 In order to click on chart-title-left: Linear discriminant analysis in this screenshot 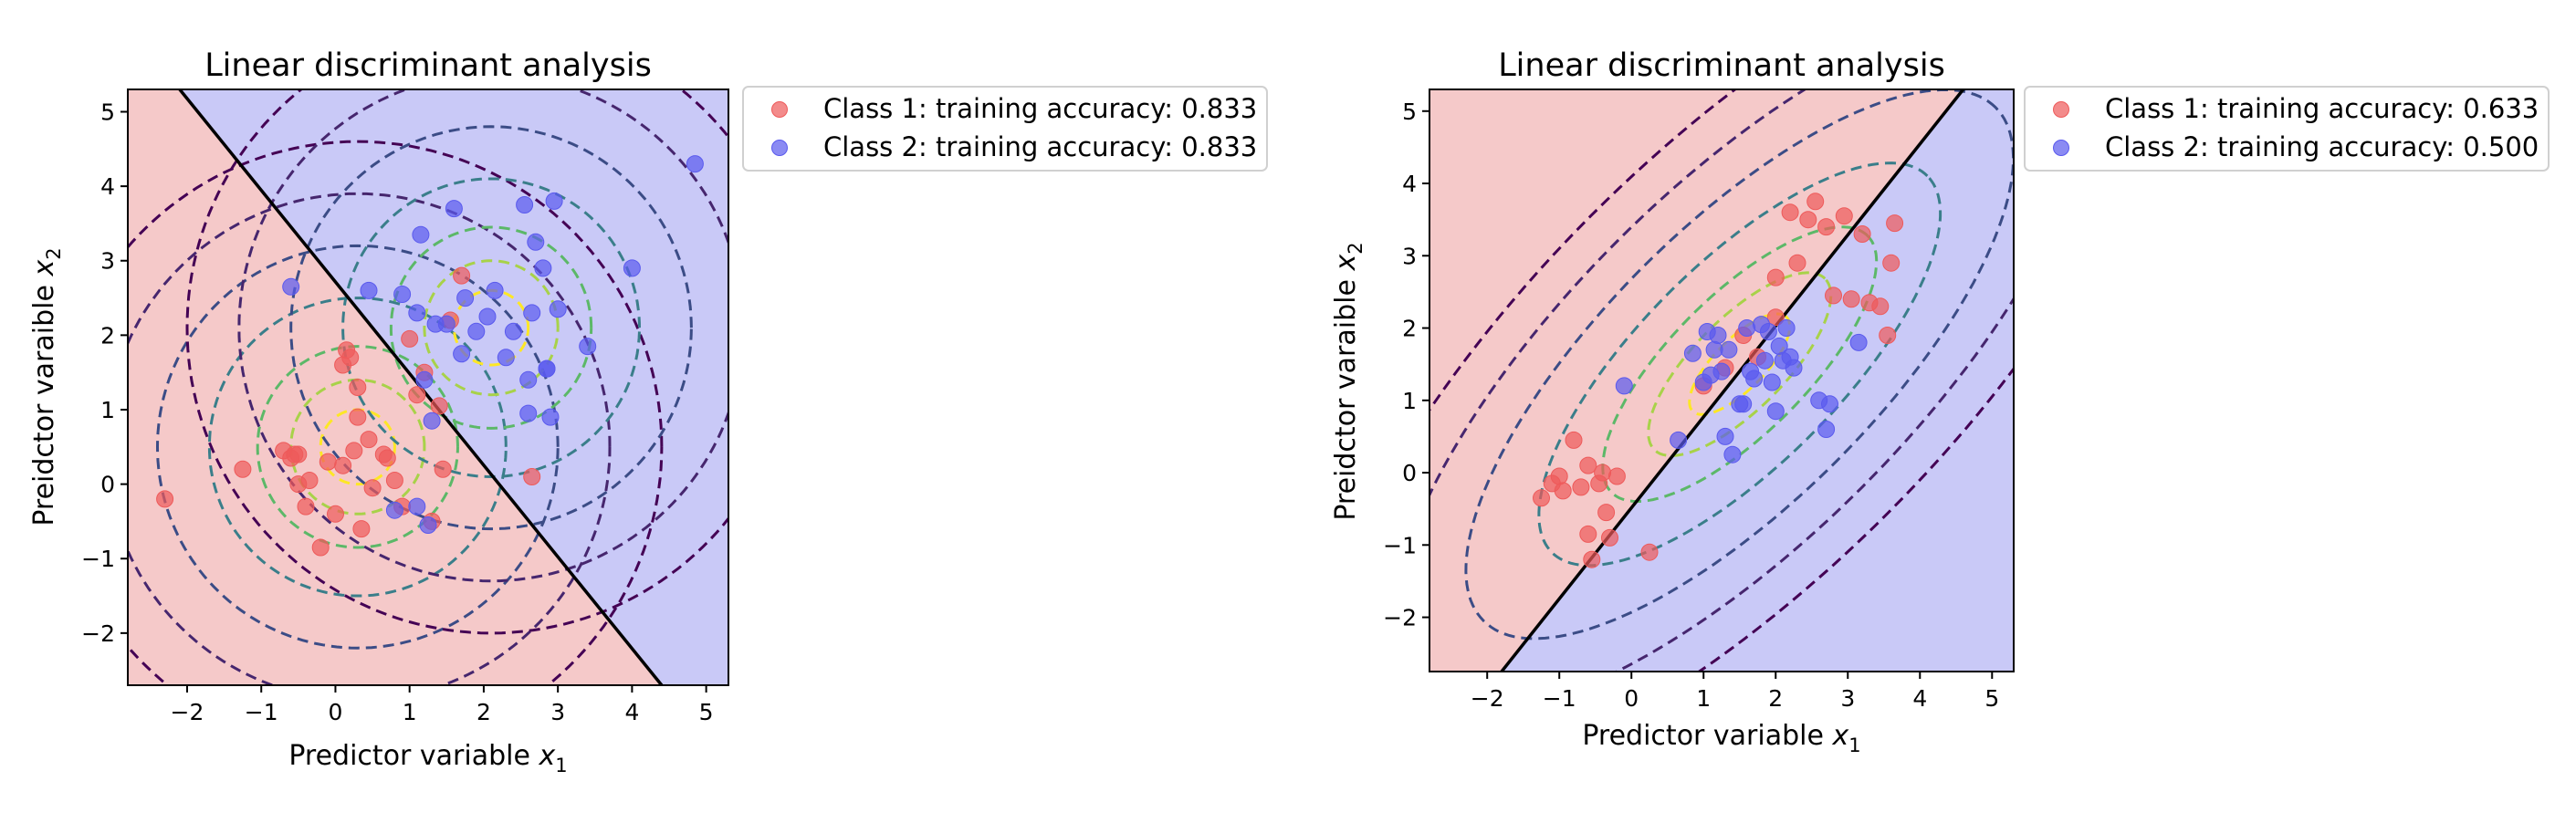, I will do `click(428, 66)`.